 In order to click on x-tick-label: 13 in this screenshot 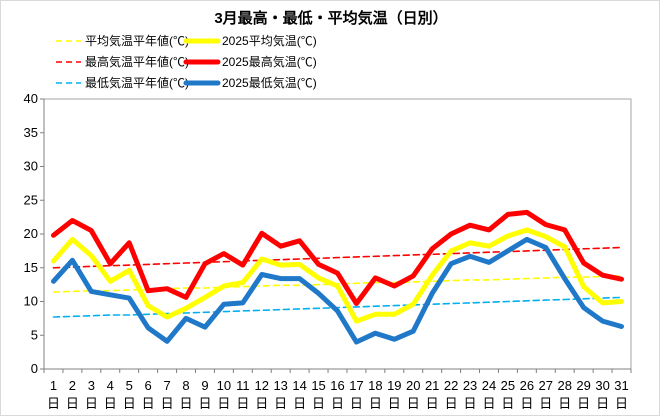, I will do `click(280, 385)`.